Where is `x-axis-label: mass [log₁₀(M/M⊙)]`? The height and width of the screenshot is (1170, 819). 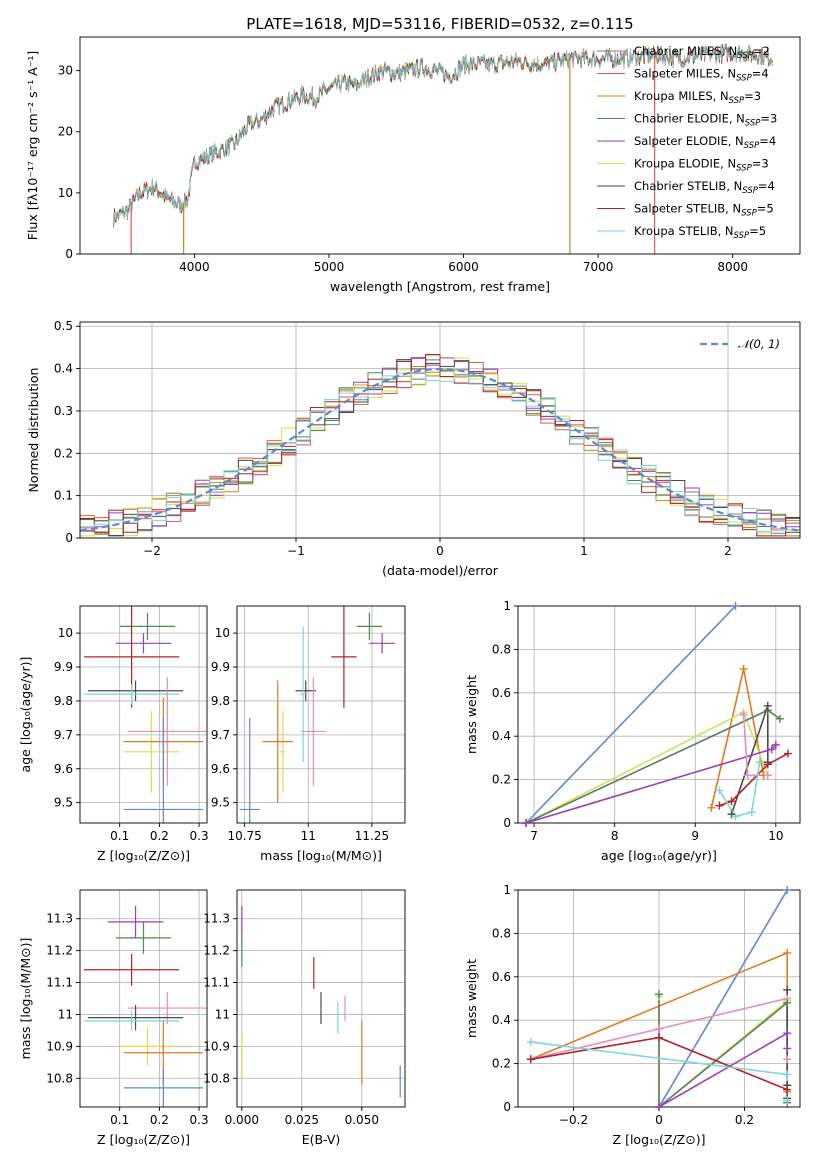 x-axis-label: mass [log₁₀(M/M⊙)] is located at coordinates (321, 855).